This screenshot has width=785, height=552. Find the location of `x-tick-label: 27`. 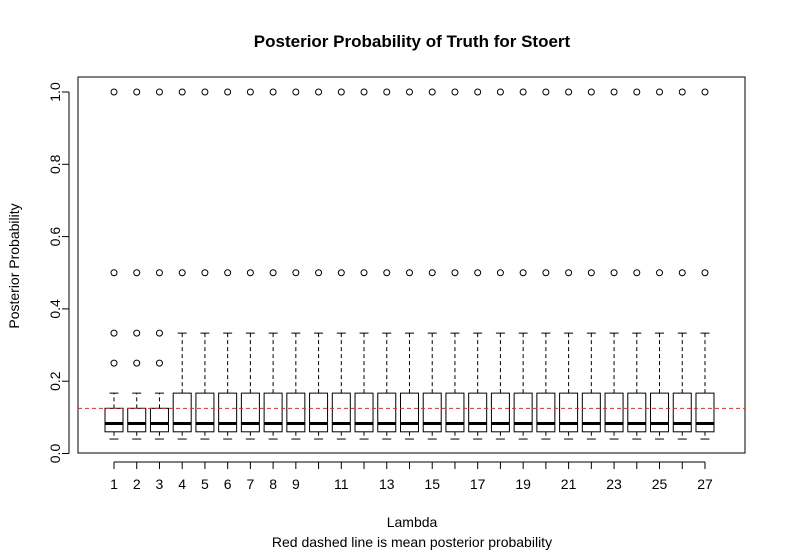

x-tick-label: 27 is located at coordinates (705, 484).